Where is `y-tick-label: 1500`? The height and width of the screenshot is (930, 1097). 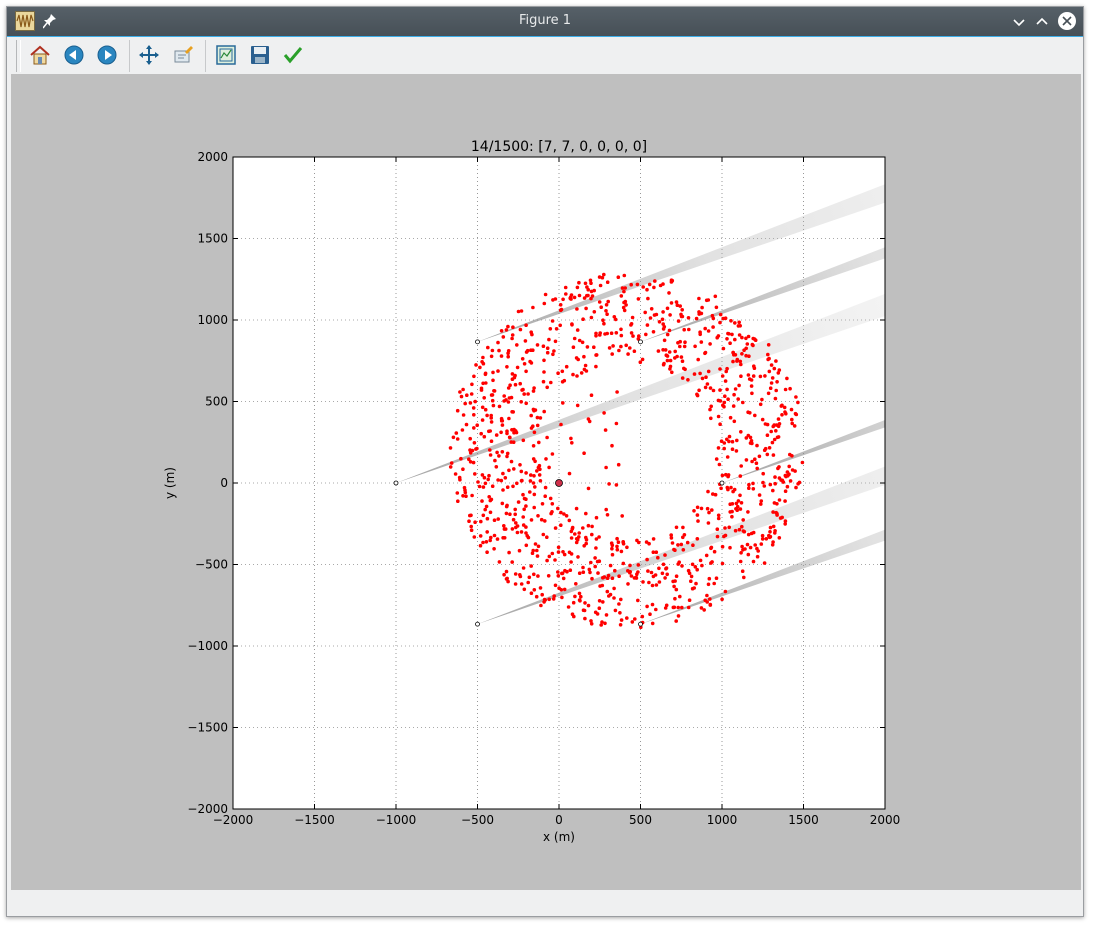 y-tick-label: 1500 is located at coordinates (212, 239).